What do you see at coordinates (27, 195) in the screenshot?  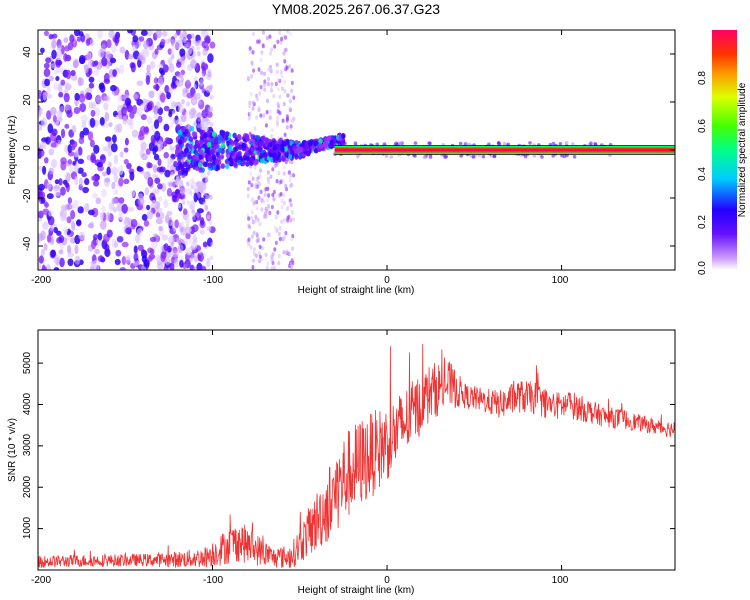 I see `y-tick-label: -20` at bounding box center [27, 195].